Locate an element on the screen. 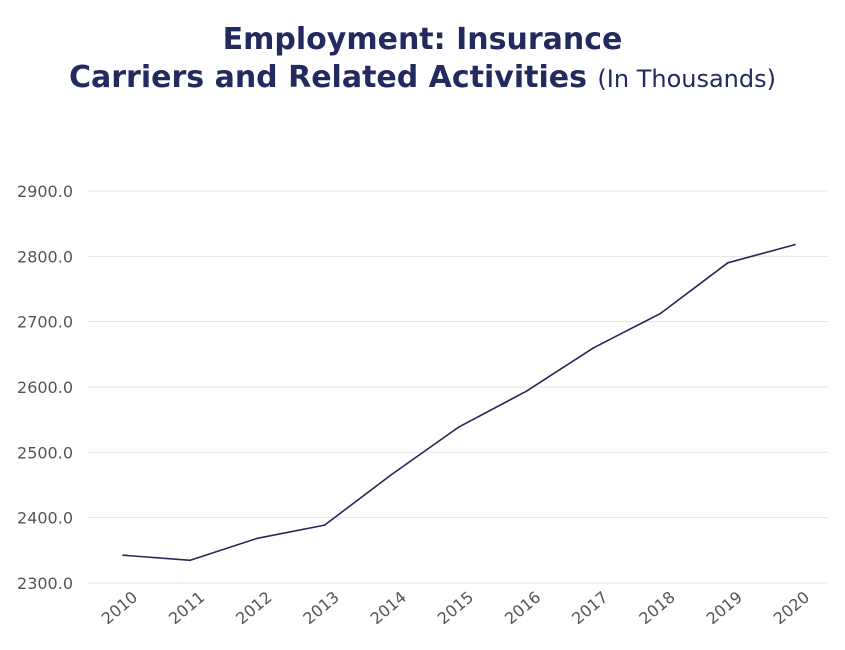  y-tick-label: 2500.0 is located at coordinates (45, 452).